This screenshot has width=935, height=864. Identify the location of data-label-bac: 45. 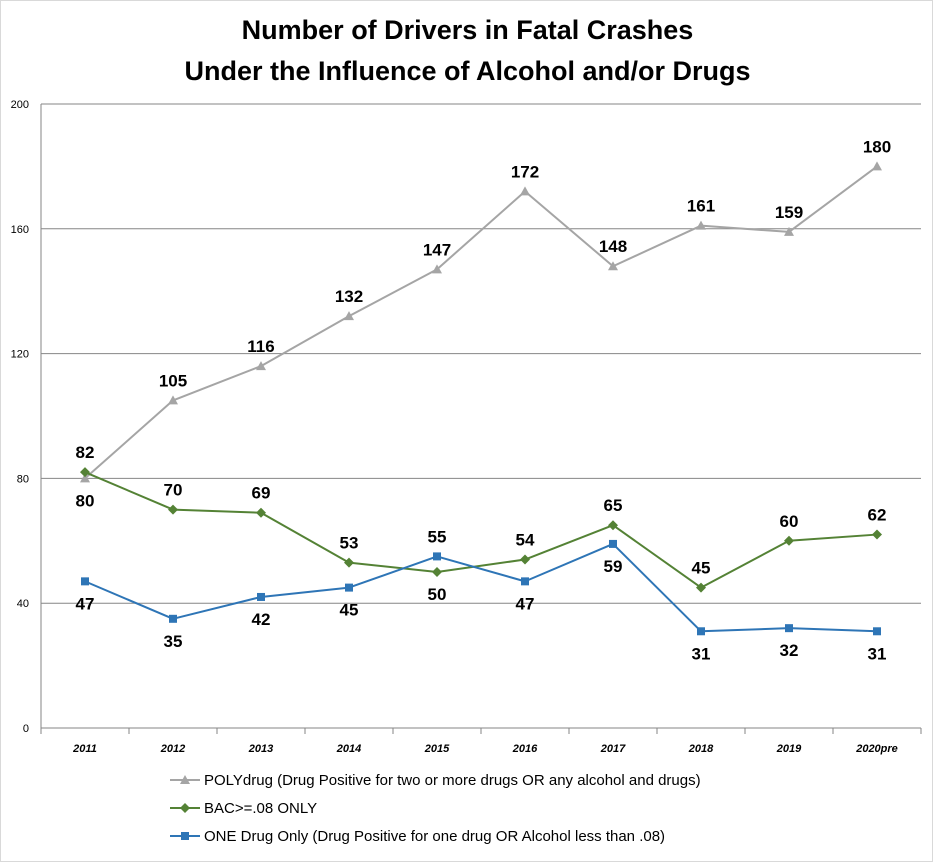
(701, 568).